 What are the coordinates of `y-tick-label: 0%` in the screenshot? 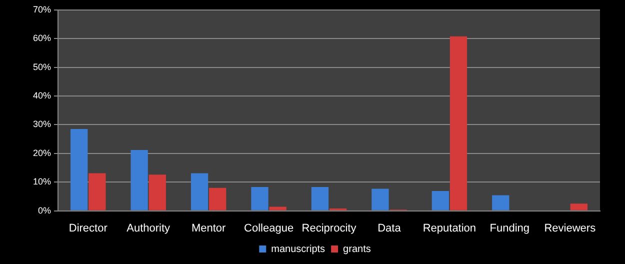 It's located at (45, 210).